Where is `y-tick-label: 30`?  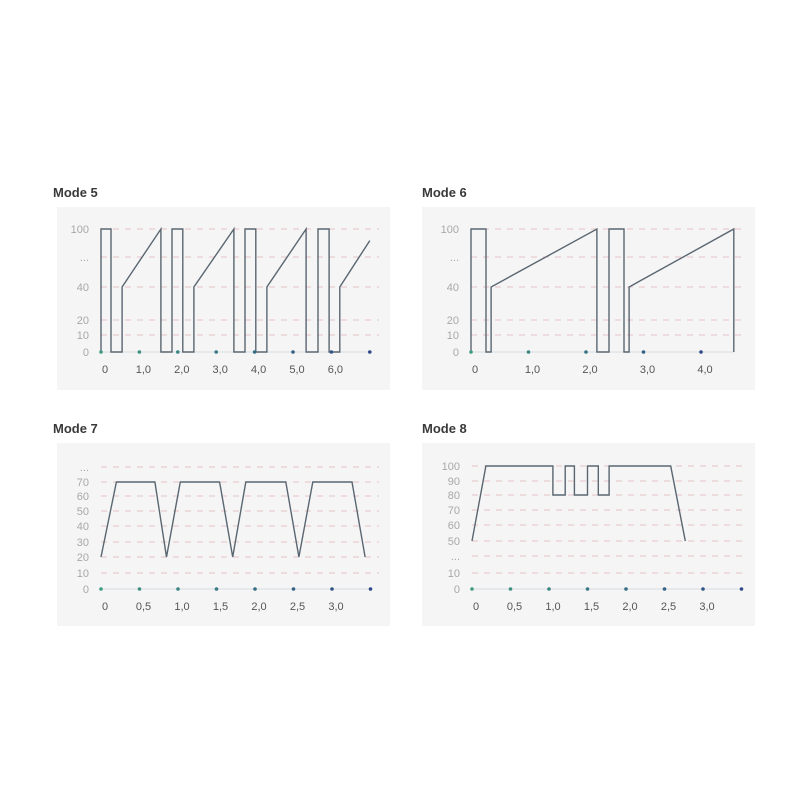 y-tick-label: 30 is located at coordinates (83, 543).